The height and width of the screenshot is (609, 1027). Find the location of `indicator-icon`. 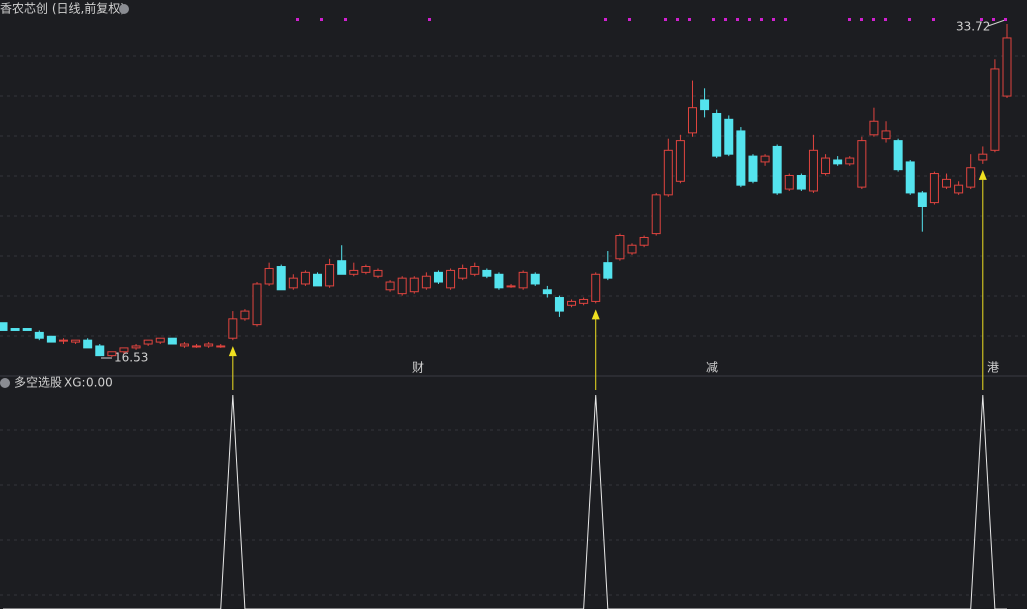

indicator-icon is located at coordinates (5, 383).